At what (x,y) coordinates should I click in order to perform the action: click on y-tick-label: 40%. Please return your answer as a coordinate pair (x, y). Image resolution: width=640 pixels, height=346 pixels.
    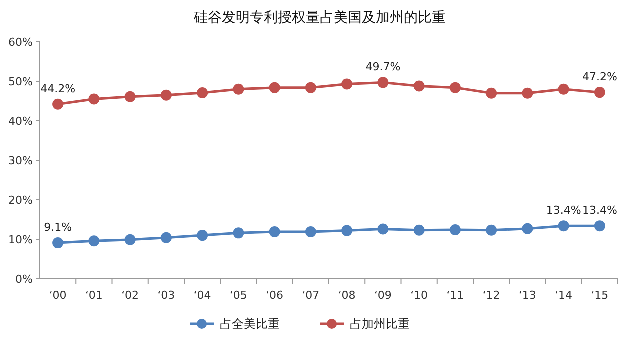
    Looking at the image, I should click on (20, 121).